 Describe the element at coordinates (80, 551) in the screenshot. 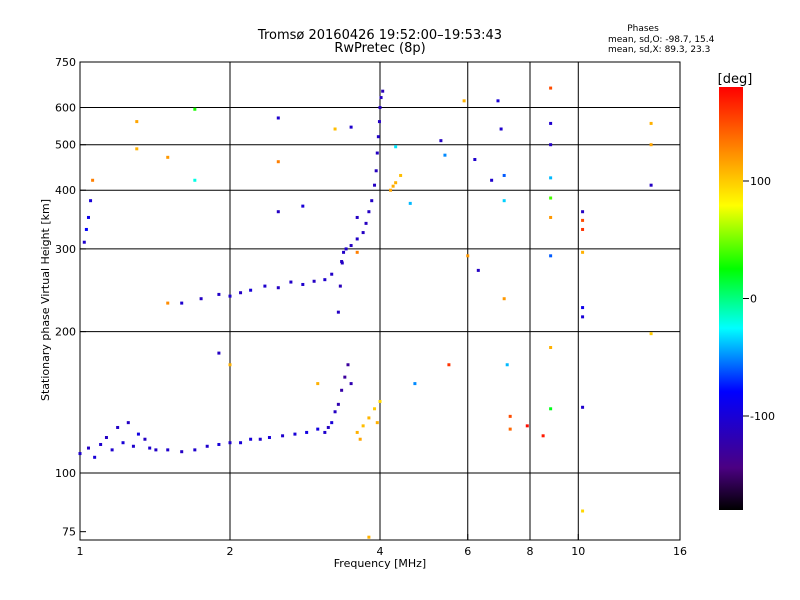

I see `x-tick-label: 1` at that location.